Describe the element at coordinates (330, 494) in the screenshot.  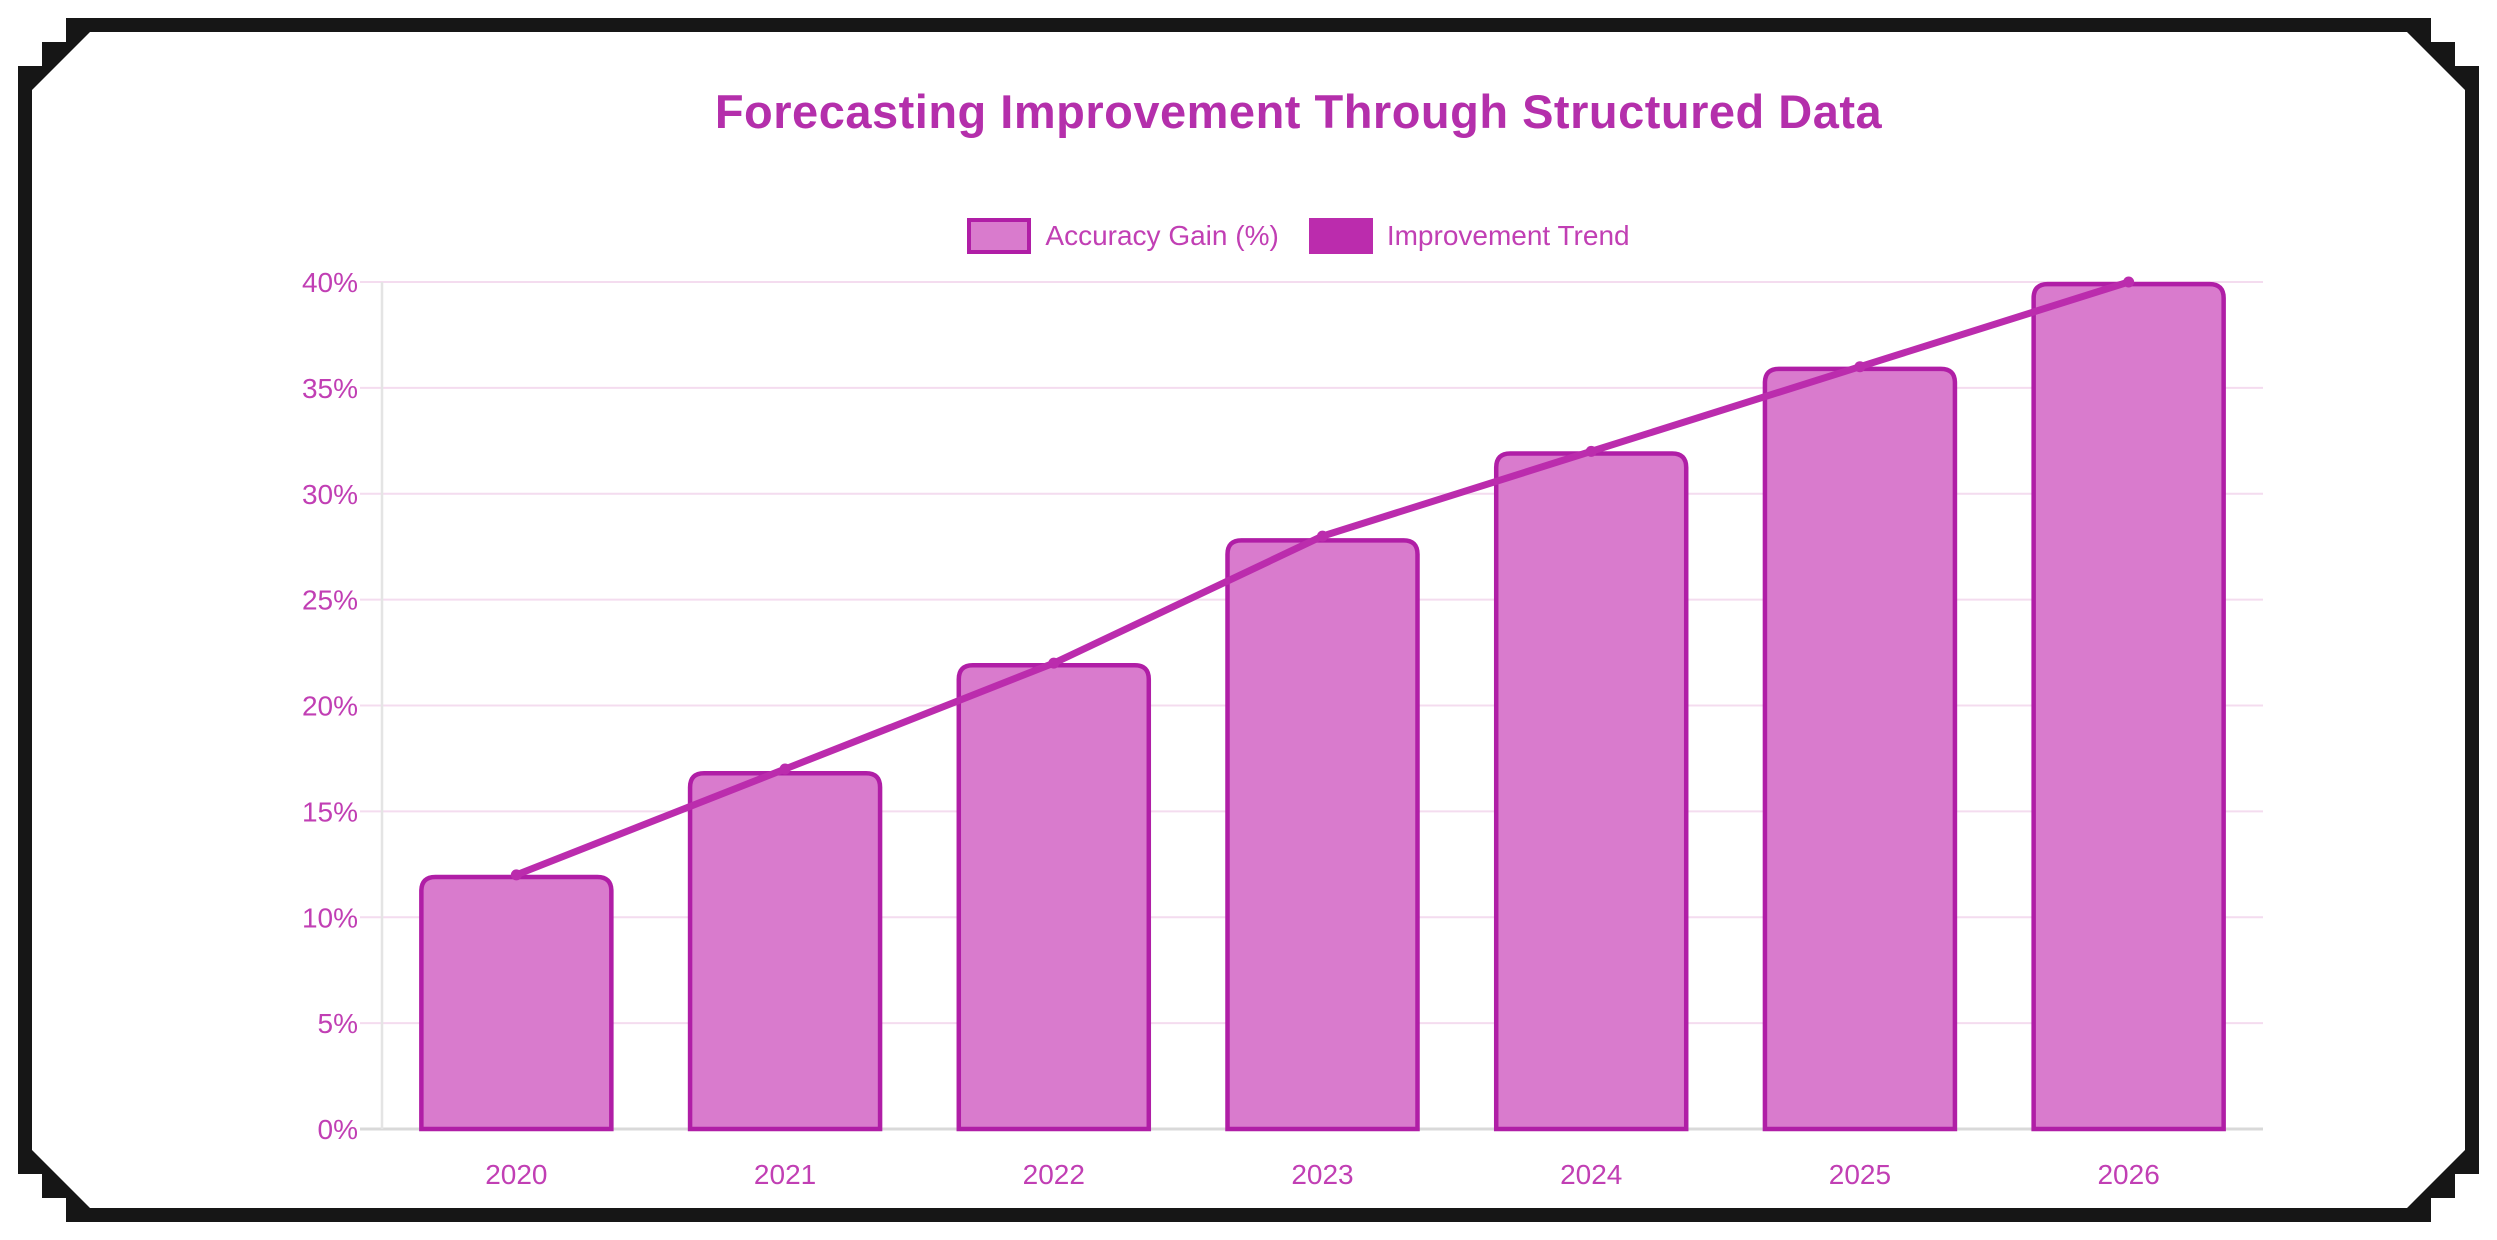
I see `y-tick-label: 30%` at that location.